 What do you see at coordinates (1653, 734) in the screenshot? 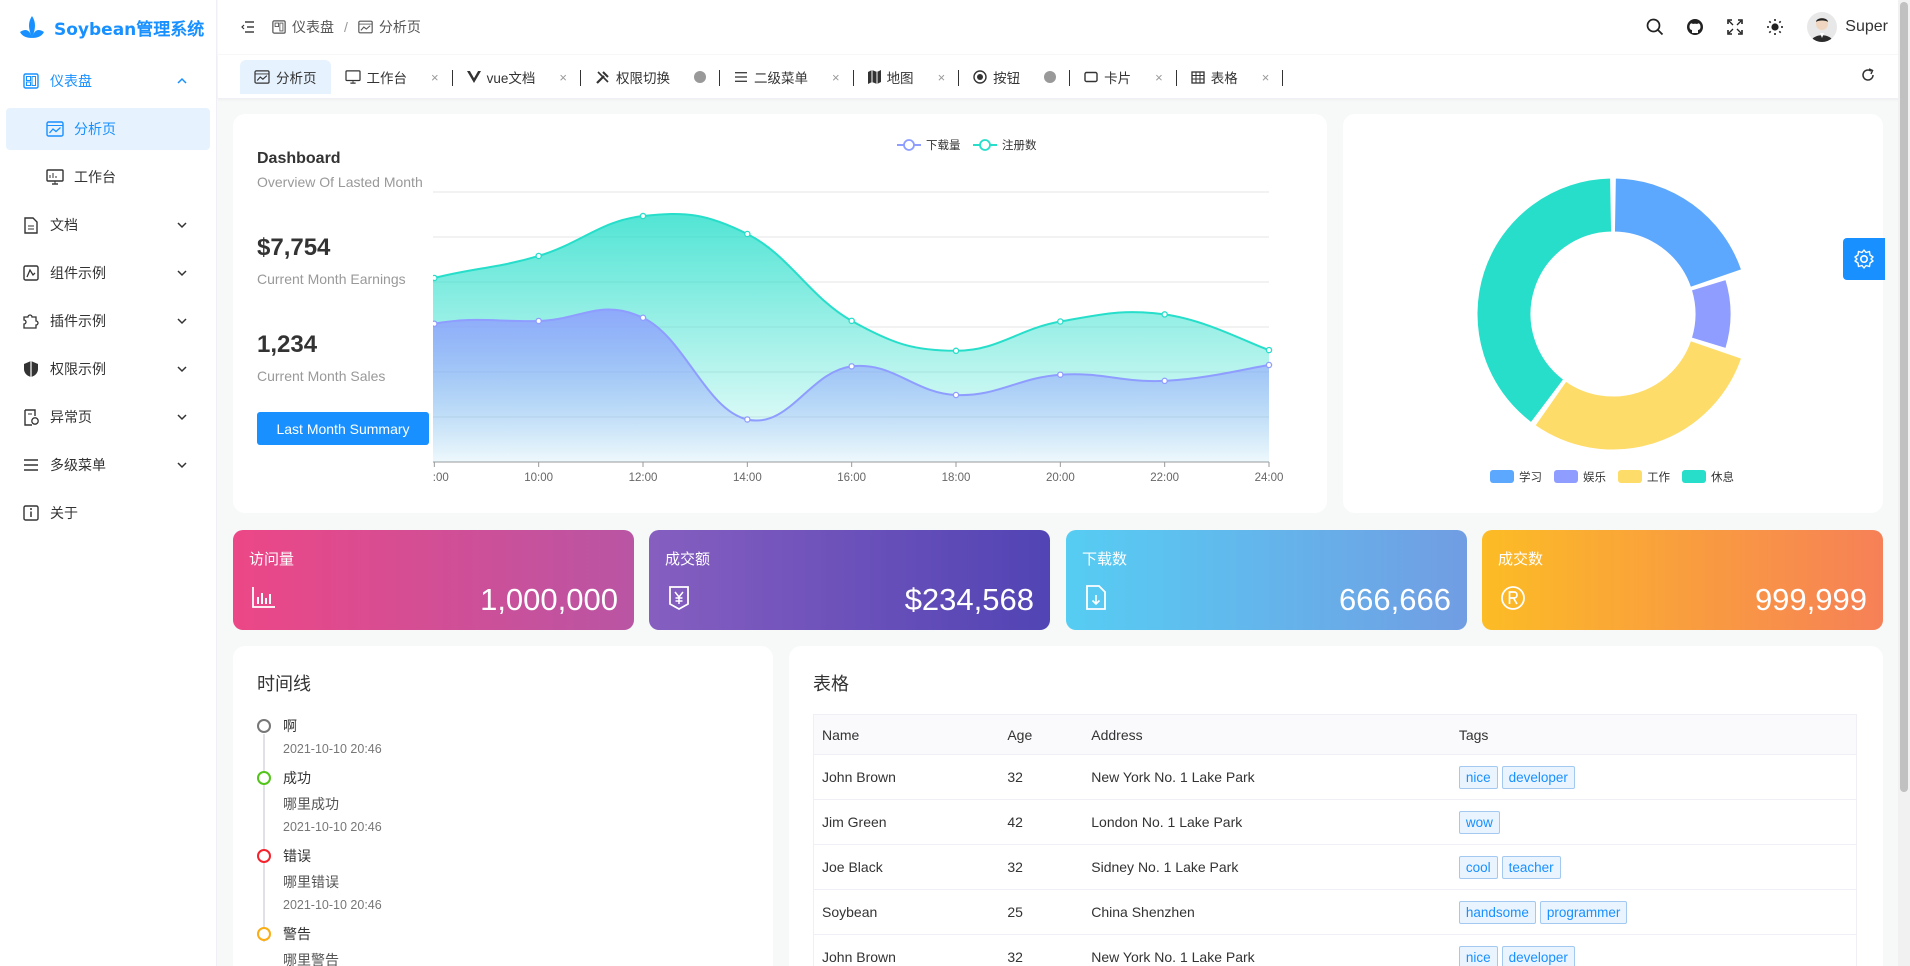
I see `column-header: Tags` at bounding box center [1653, 734].